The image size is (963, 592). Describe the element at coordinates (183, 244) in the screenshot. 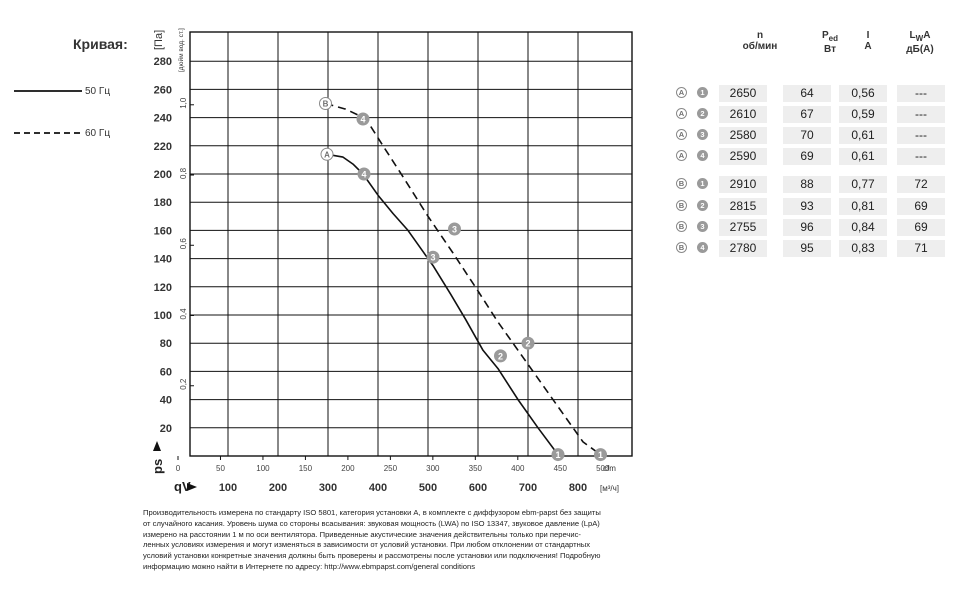

I see `y2-tick-label: 0,6` at that location.